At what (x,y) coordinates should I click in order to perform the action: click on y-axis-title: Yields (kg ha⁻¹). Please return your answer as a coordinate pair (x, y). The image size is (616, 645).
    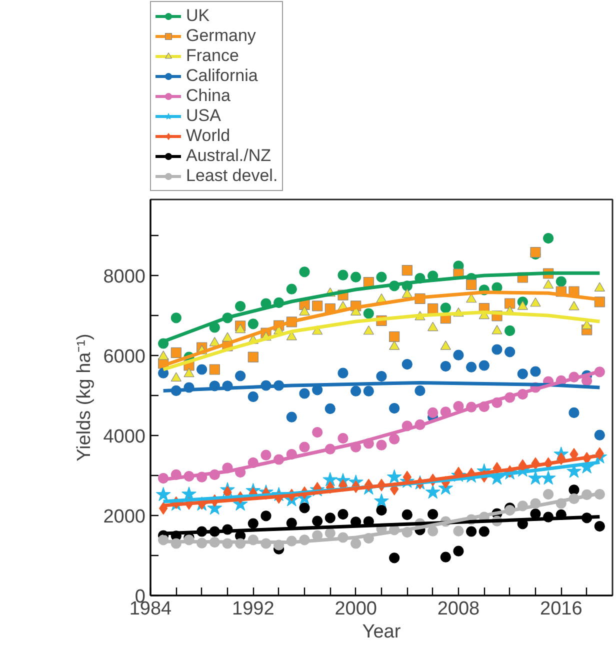
    Looking at the image, I should click on (85, 398).